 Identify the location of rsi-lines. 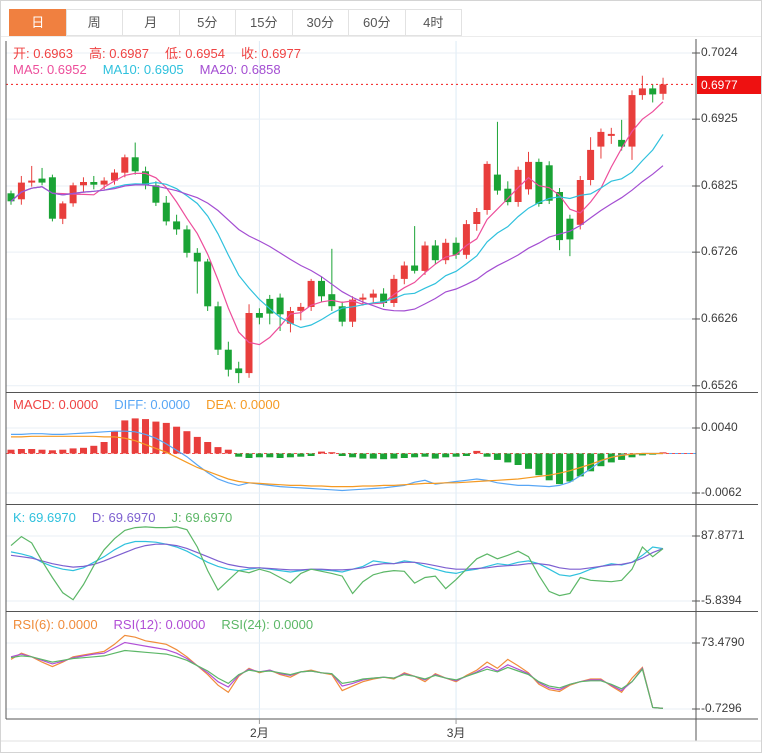
(337, 671).